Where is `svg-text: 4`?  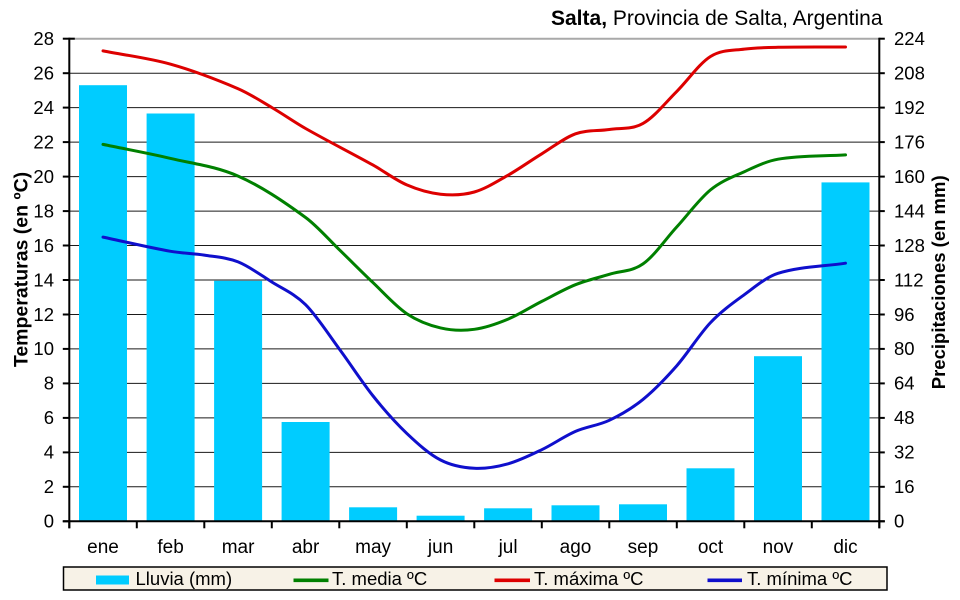
svg-text: 4 is located at coordinates (49, 452).